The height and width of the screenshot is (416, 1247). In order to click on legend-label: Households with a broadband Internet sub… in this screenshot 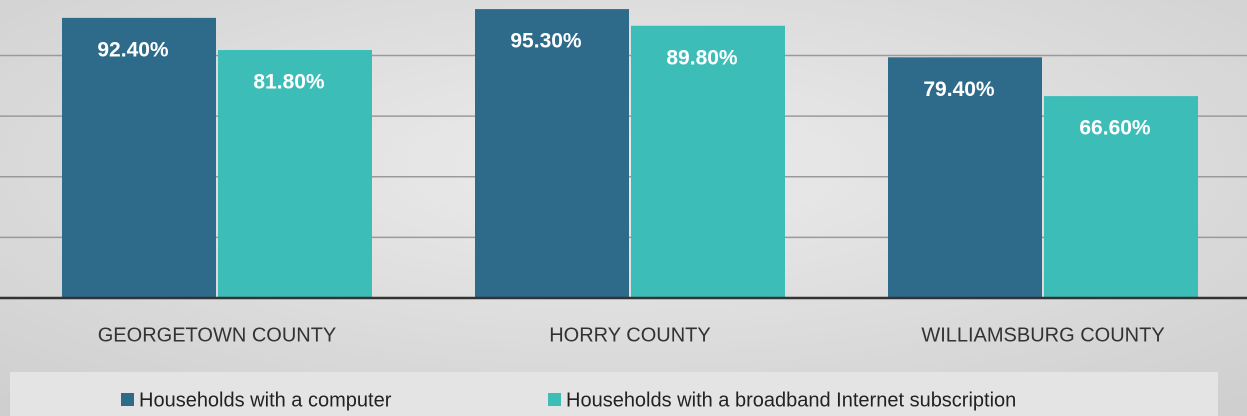, I will do `click(791, 400)`.